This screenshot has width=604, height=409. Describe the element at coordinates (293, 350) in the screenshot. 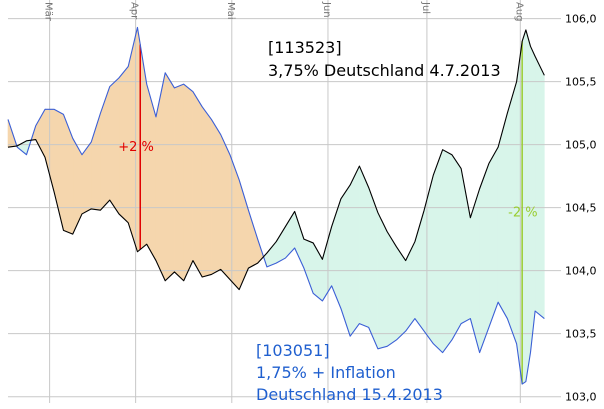

I see `blue-bond-code: [103051]` at that location.